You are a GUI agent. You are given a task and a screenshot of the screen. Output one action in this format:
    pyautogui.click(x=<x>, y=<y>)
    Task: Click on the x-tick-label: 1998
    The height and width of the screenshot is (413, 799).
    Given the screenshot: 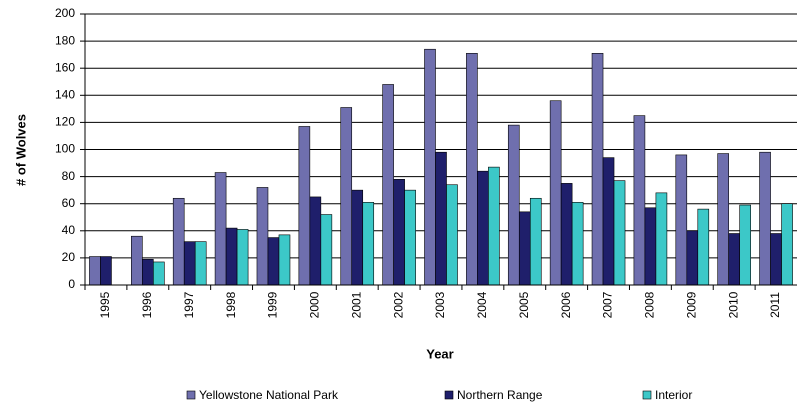 What is the action you would take?
    pyautogui.click(x=231, y=304)
    